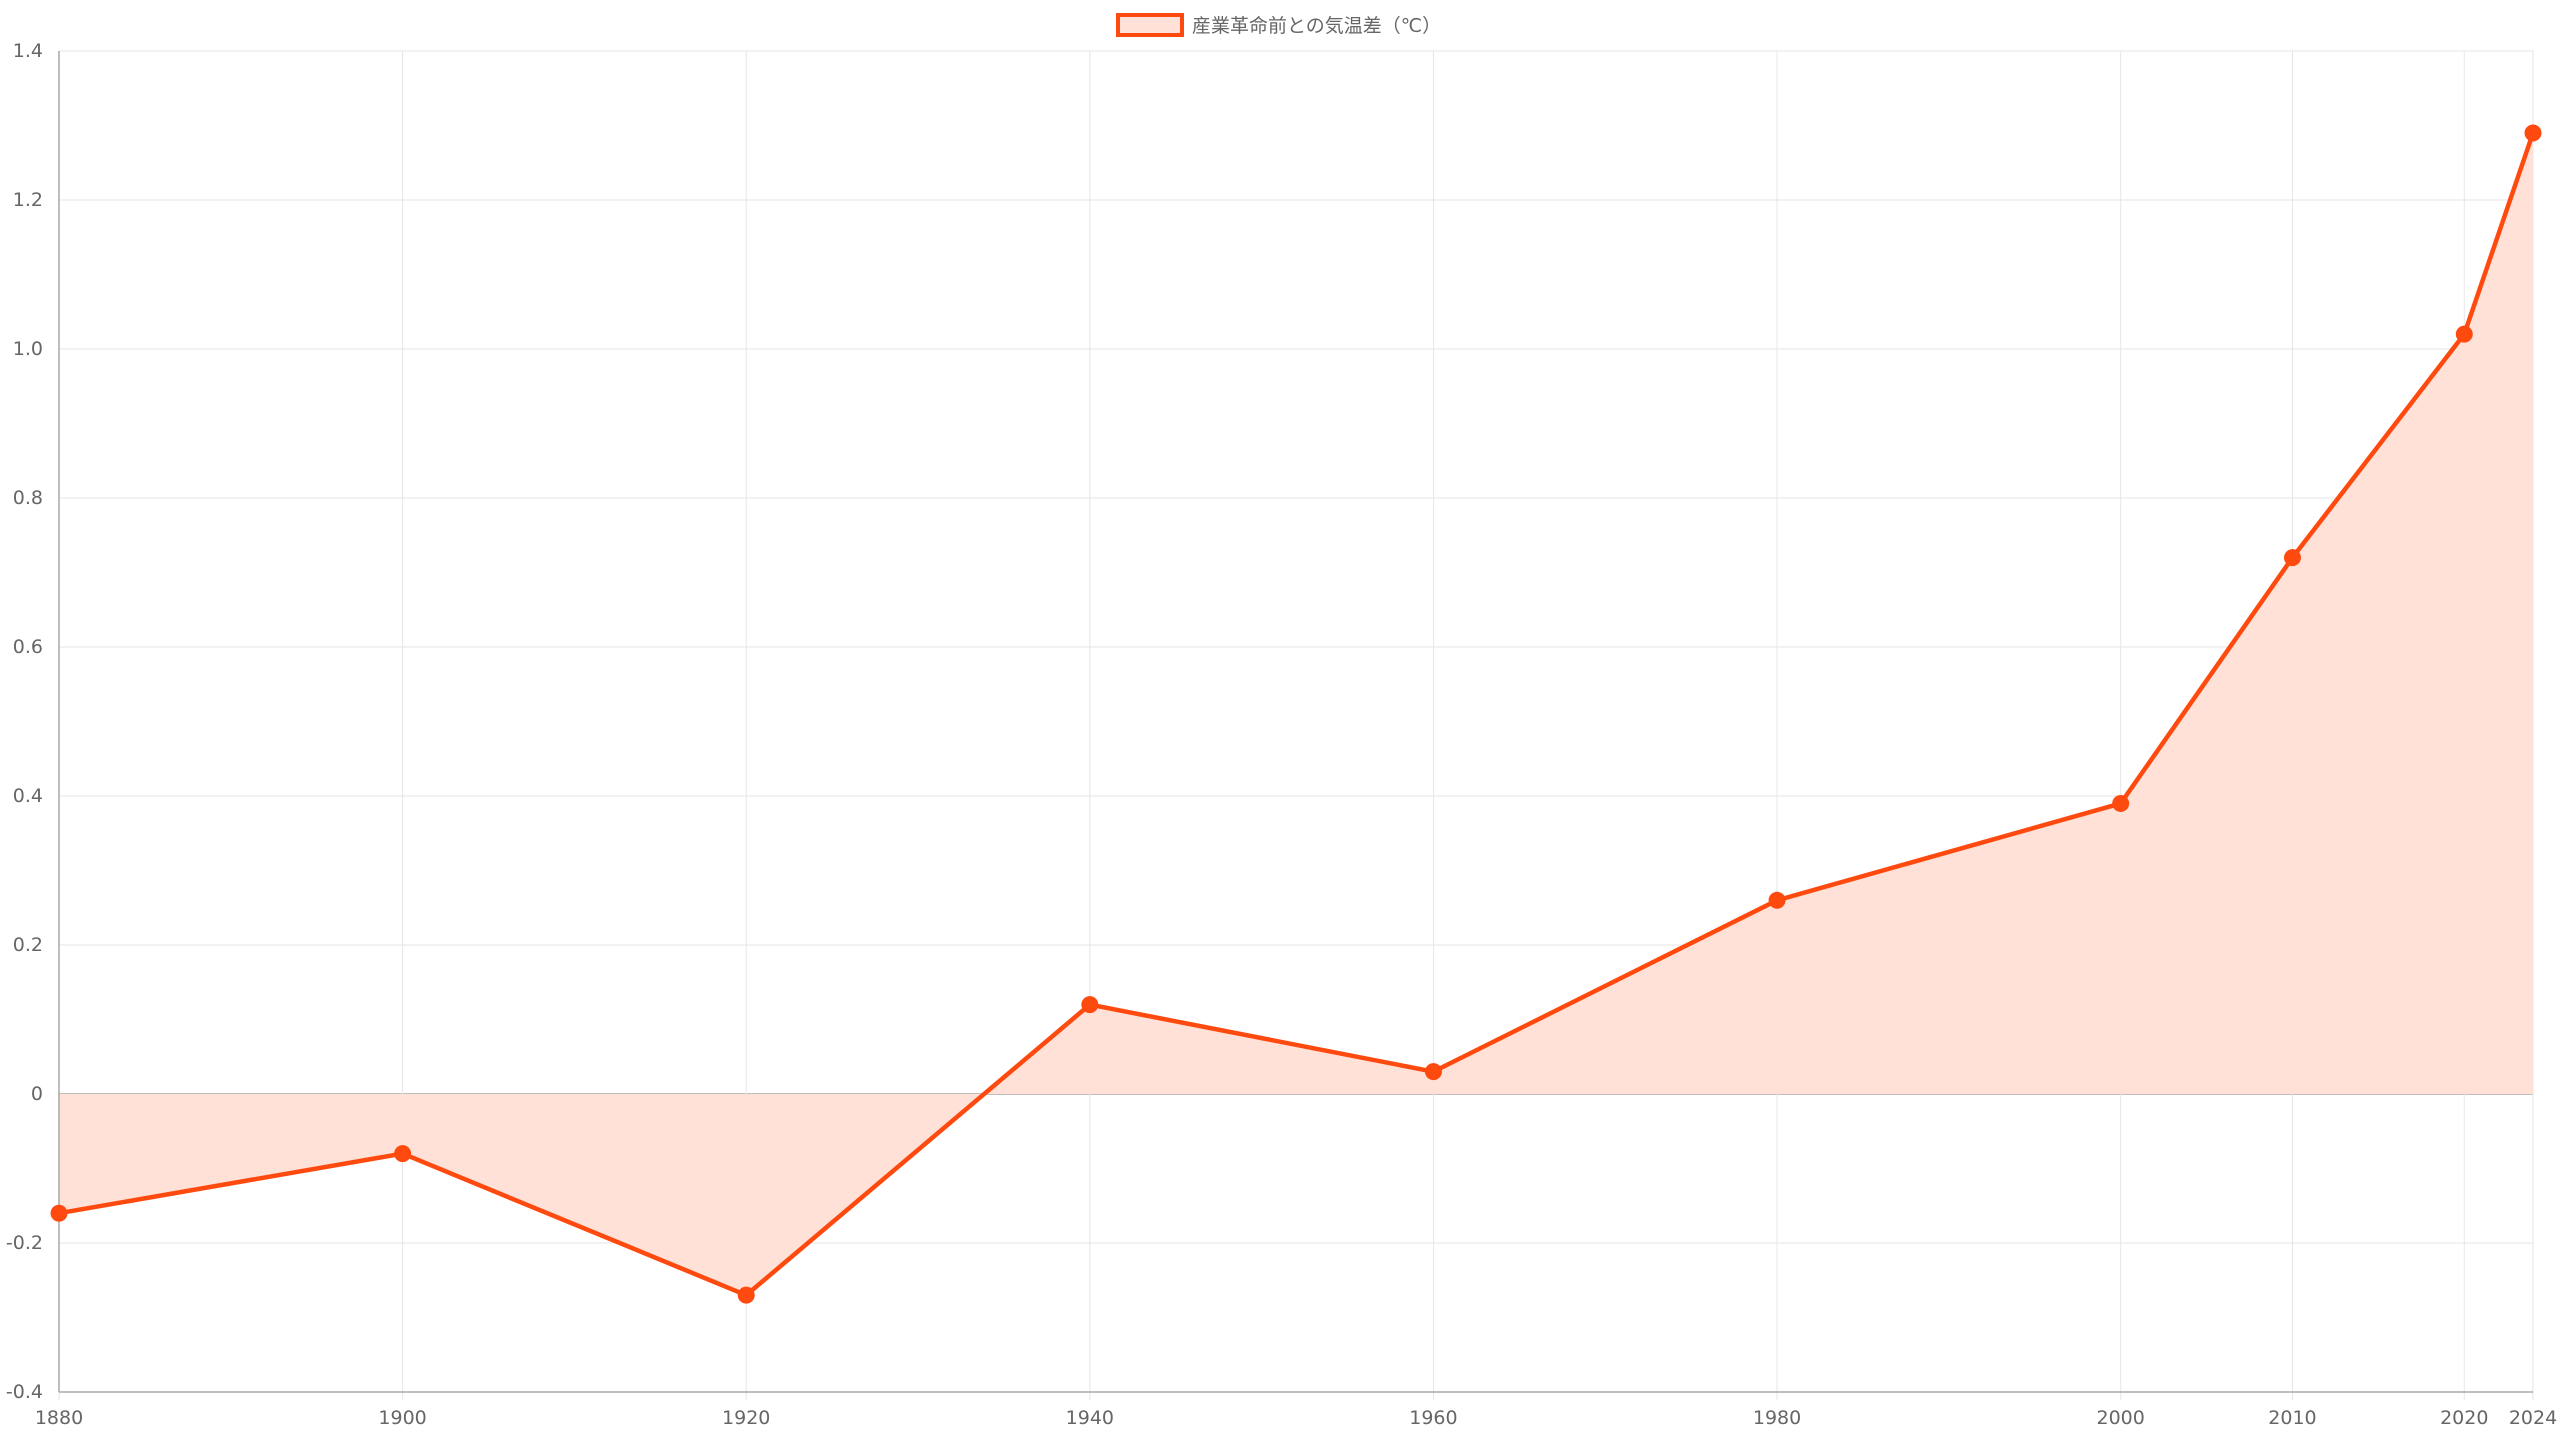 The image size is (2560, 1440). What do you see at coordinates (2533, 1418) in the screenshot?
I see `x-tick-label: 2024` at bounding box center [2533, 1418].